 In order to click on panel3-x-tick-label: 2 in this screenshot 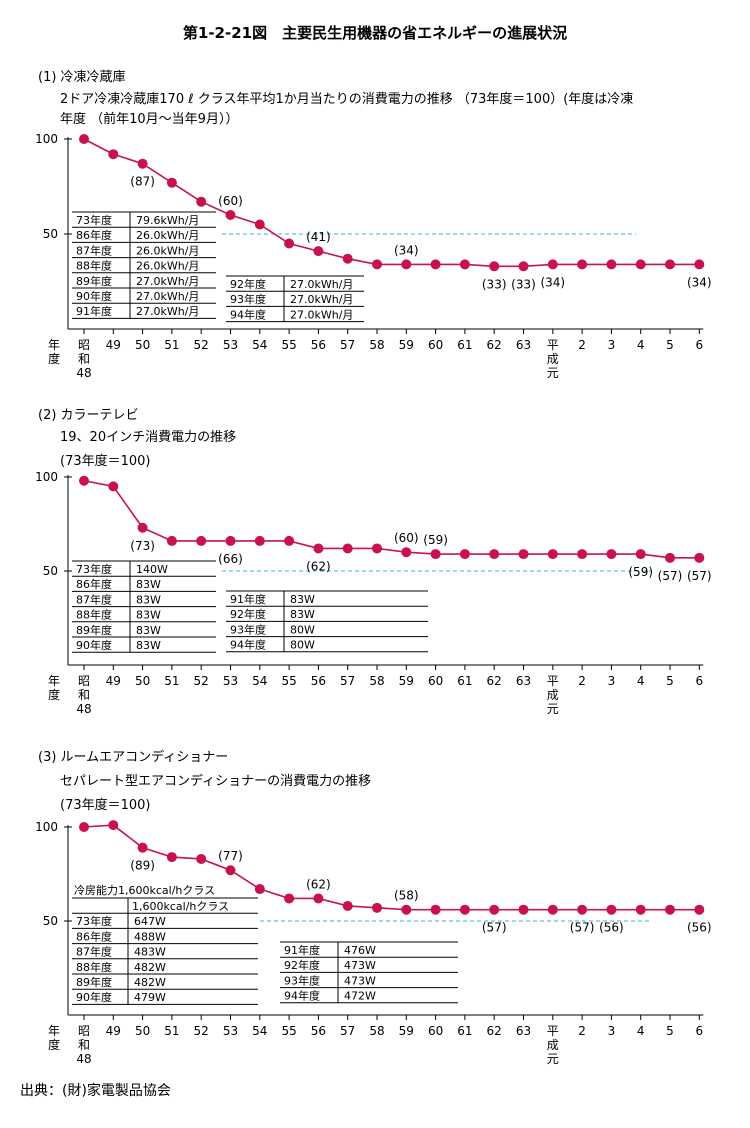, I will do `click(582, 1031)`.